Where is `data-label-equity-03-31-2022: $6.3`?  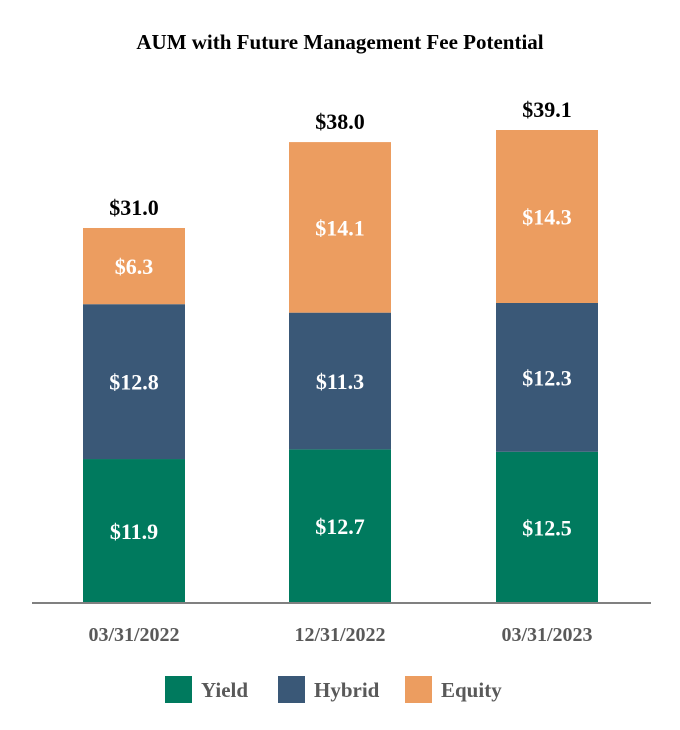 data-label-equity-03-31-2022: $6.3 is located at coordinates (134, 266).